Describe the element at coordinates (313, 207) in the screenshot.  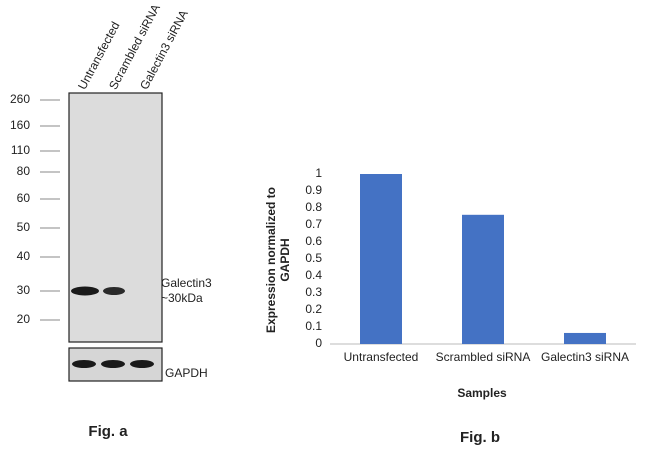
I see `y-tick-label: 0.8` at that location.